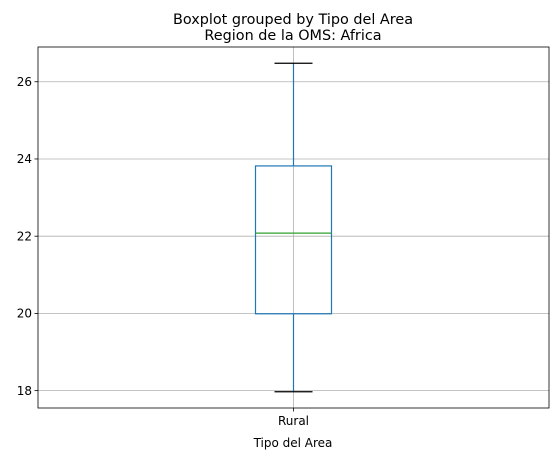  What do you see at coordinates (293, 443) in the screenshot?
I see `x-axis-label: Tipo del Area` at bounding box center [293, 443].